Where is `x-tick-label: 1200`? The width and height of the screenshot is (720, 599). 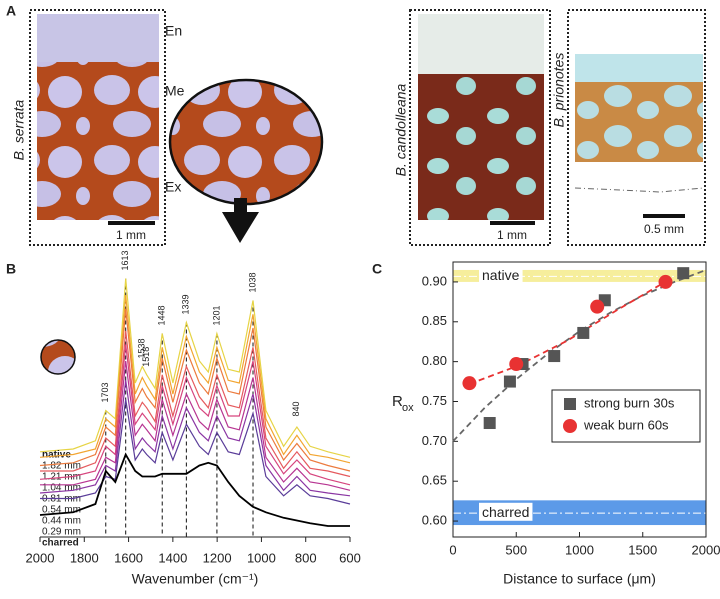 x-tick-label: 1200 is located at coordinates (217, 557).